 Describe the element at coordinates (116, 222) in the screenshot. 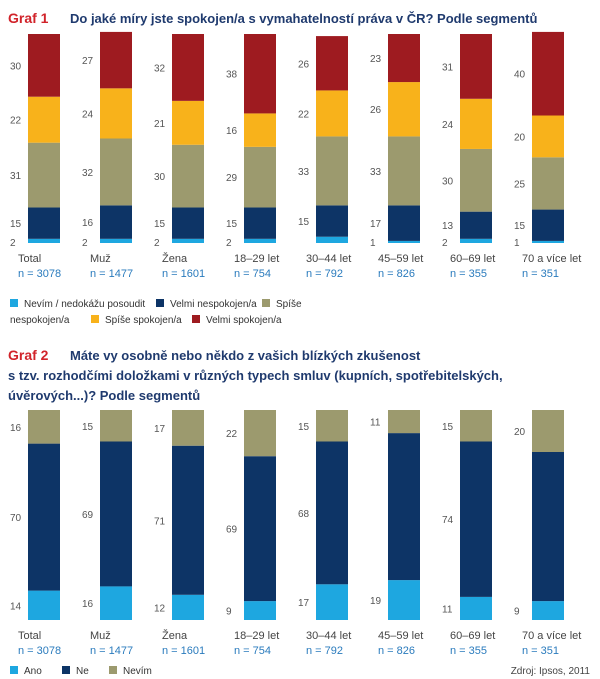

I see `chart1-bar-velmi-nespokojen-a-muz` at that location.